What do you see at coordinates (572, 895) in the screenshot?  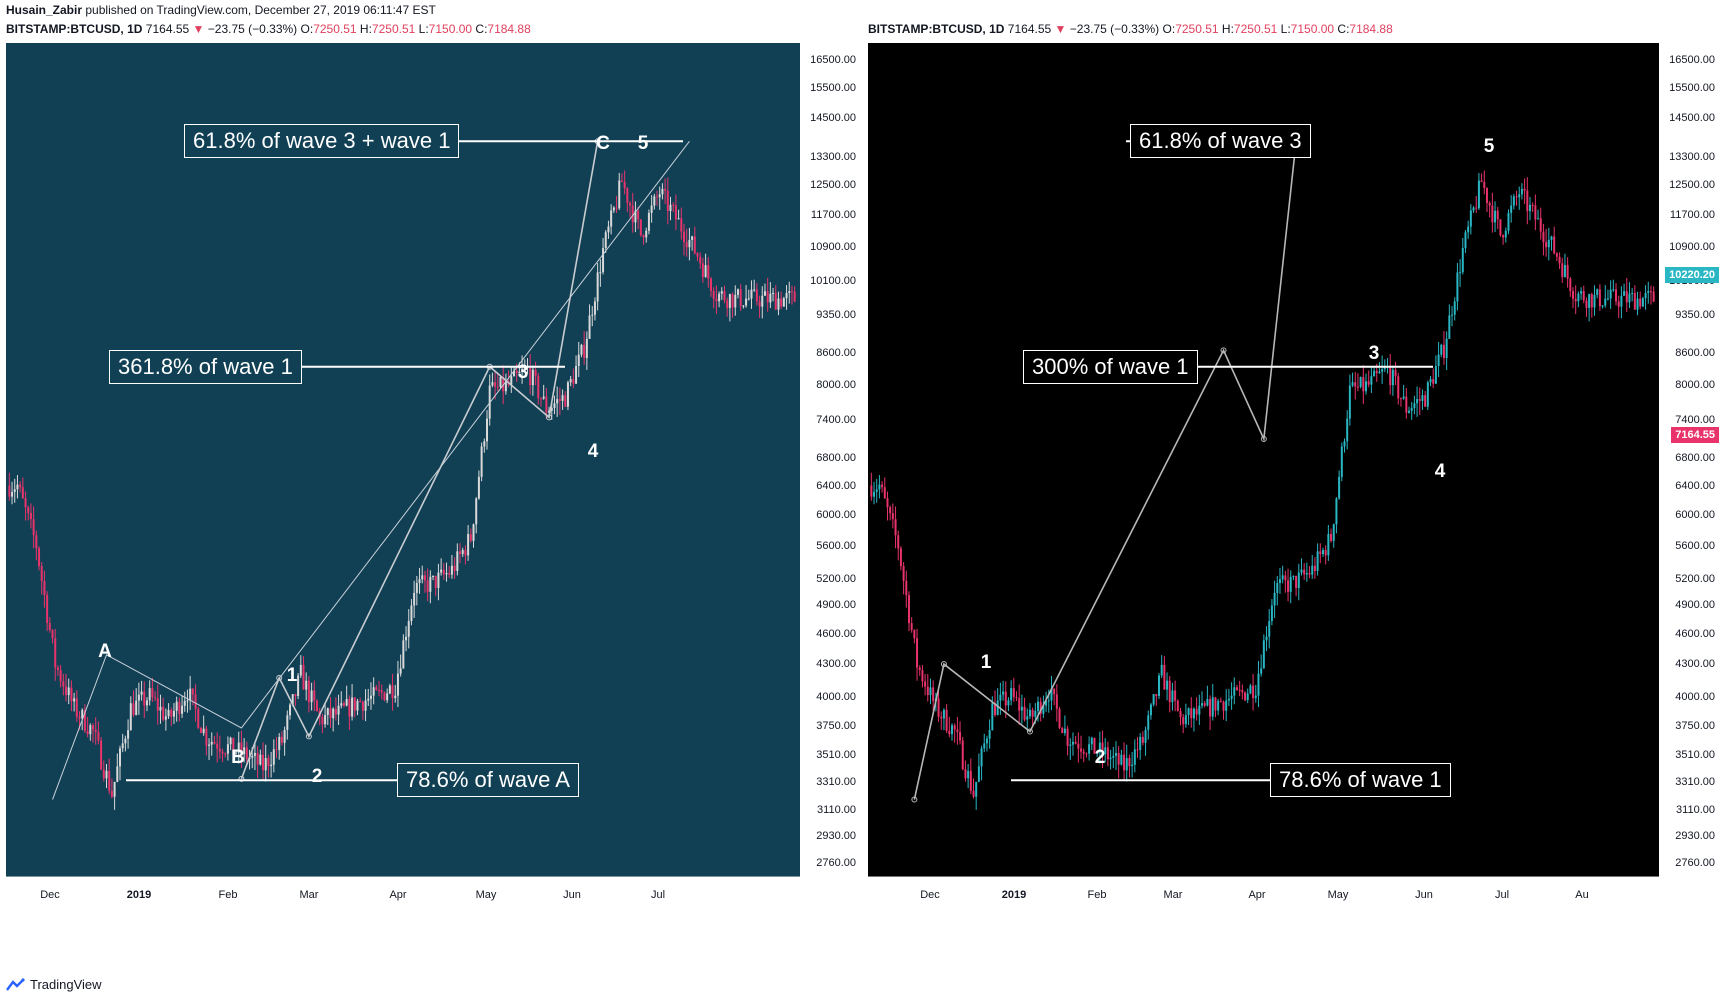 I see `time-tick-label: Jun` at bounding box center [572, 895].